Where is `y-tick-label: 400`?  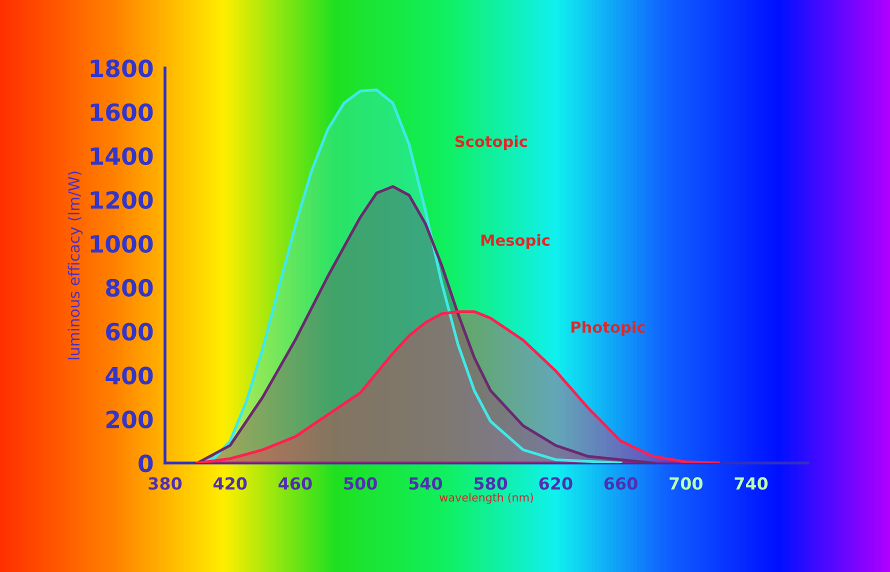 y-tick-label: 400 is located at coordinates (129, 375).